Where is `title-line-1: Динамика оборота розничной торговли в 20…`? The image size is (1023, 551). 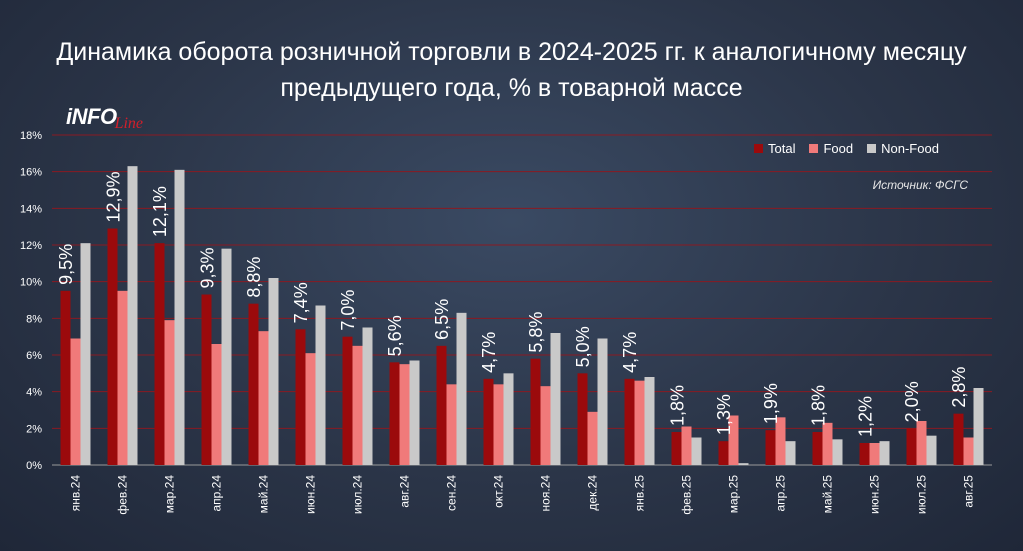
title-line-1: Динамика оборота розничной торговли в 20… is located at coordinates (511, 52).